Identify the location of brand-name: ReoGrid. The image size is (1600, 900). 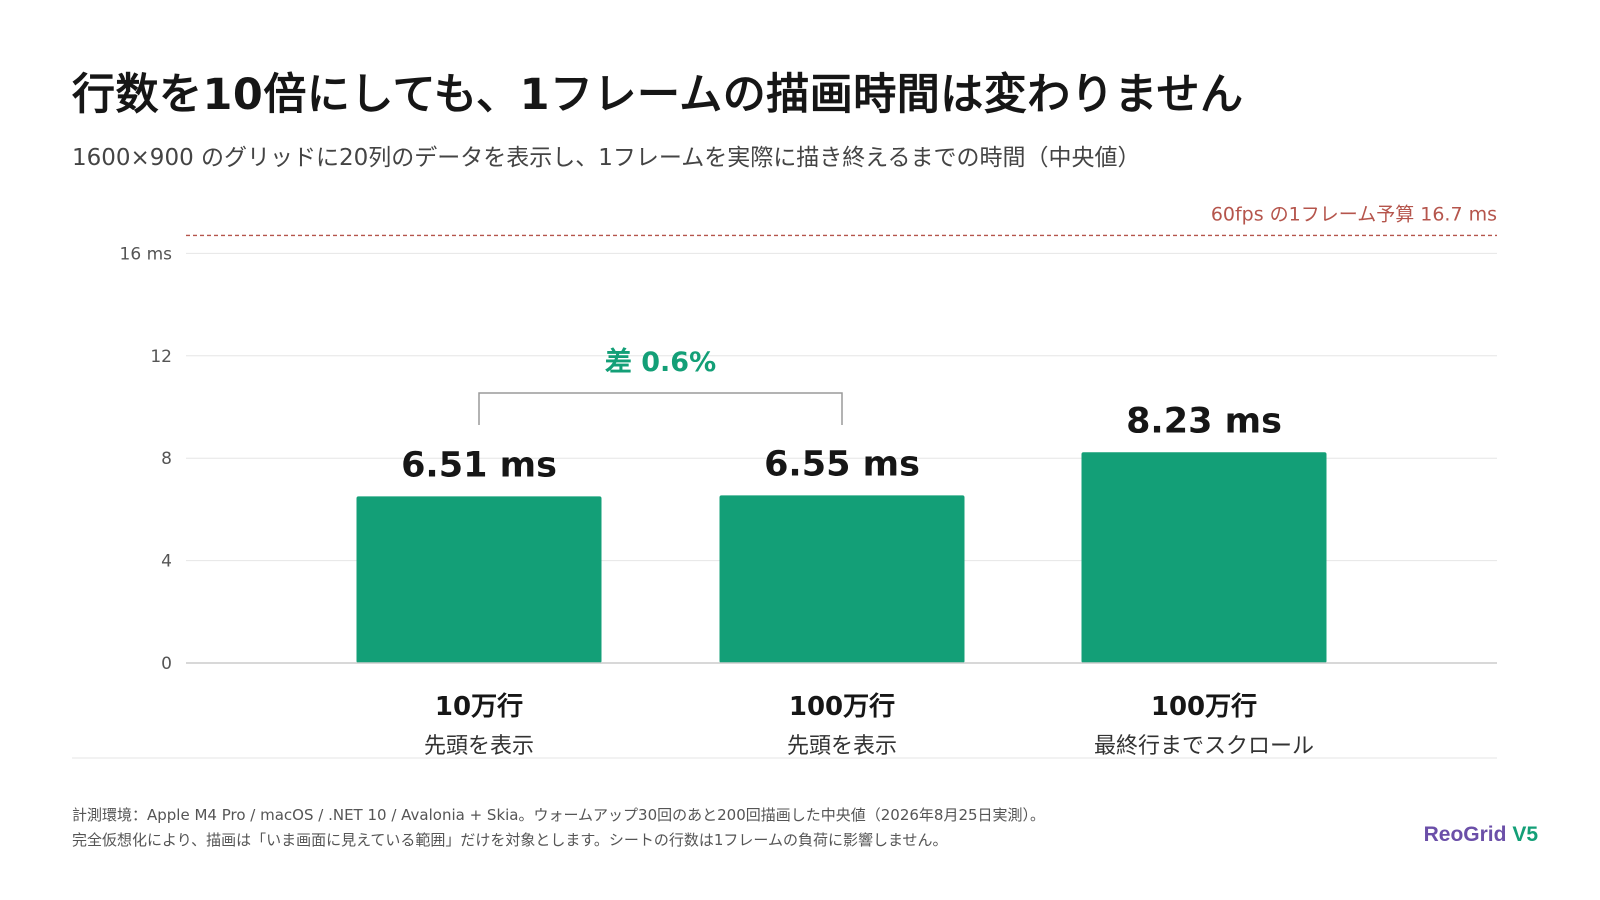
(1465, 834).